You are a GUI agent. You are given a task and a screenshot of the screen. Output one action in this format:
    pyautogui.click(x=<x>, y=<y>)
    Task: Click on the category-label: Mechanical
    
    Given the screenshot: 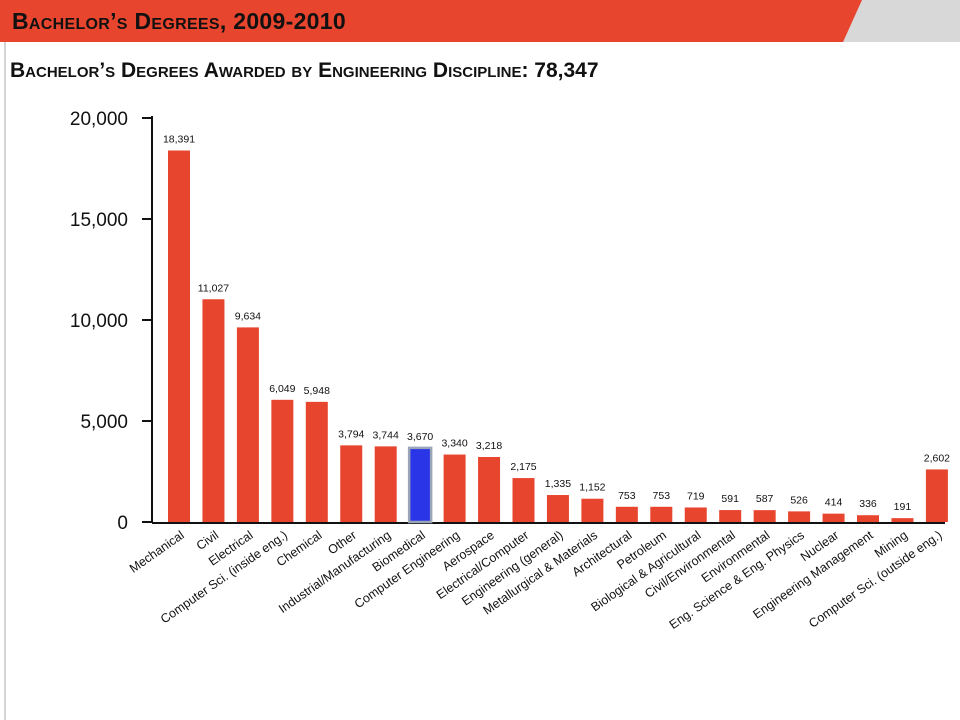 What is the action you would take?
    pyautogui.click(x=157, y=552)
    